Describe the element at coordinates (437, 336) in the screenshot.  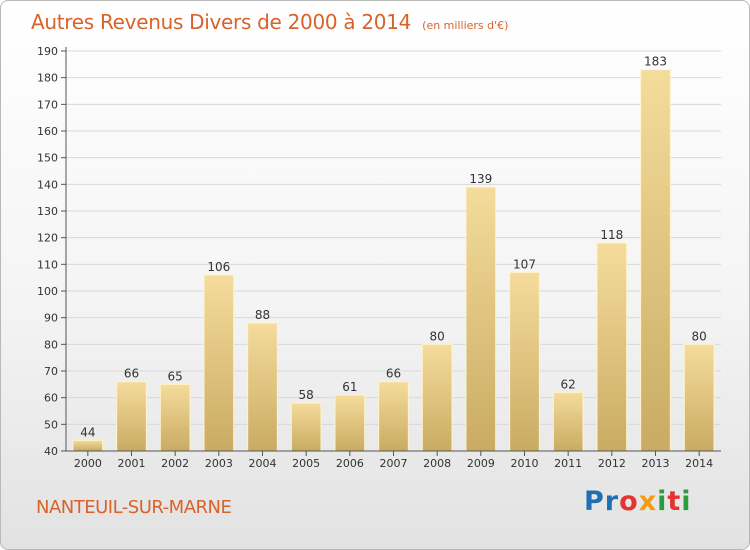
I see `value-label-2008: 80` at that location.